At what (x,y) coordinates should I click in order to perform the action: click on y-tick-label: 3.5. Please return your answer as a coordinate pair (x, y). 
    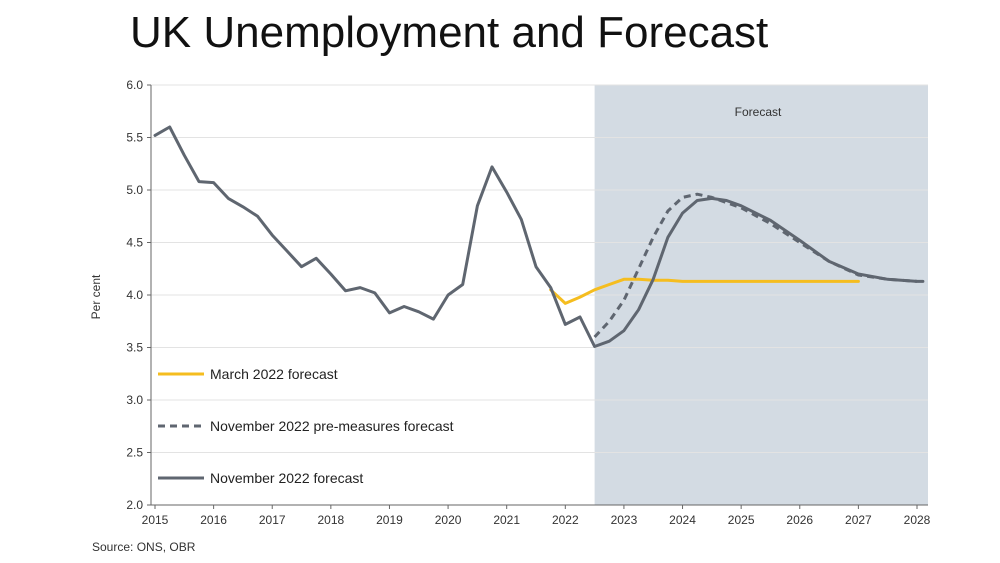
    Looking at the image, I should click on (134, 348).